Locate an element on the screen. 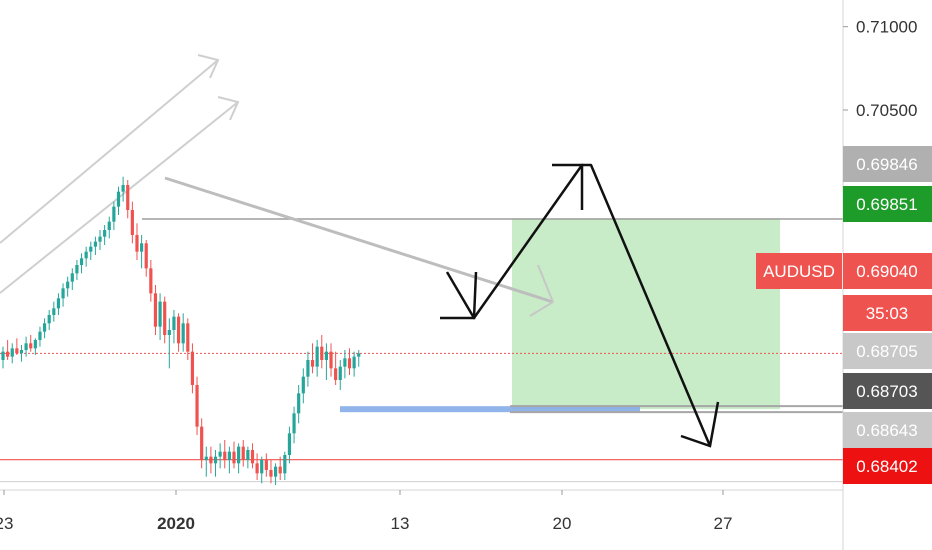 The height and width of the screenshot is (550, 932). time-tick-label: 2020 is located at coordinates (176, 523).